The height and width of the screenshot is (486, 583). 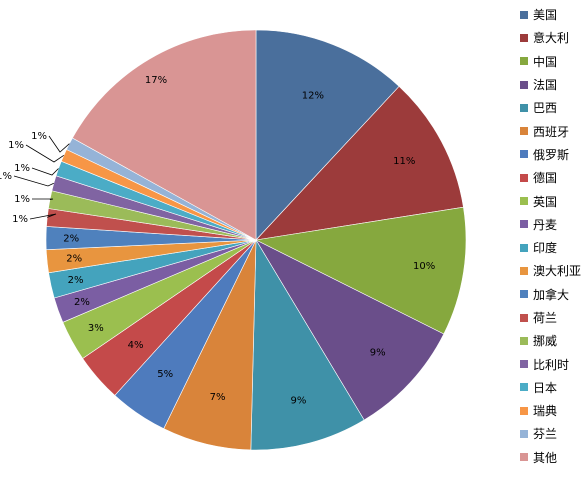 What do you see at coordinates (557, 271) in the screenshot?
I see `legend-label: 澳大利亚` at bounding box center [557, 271].